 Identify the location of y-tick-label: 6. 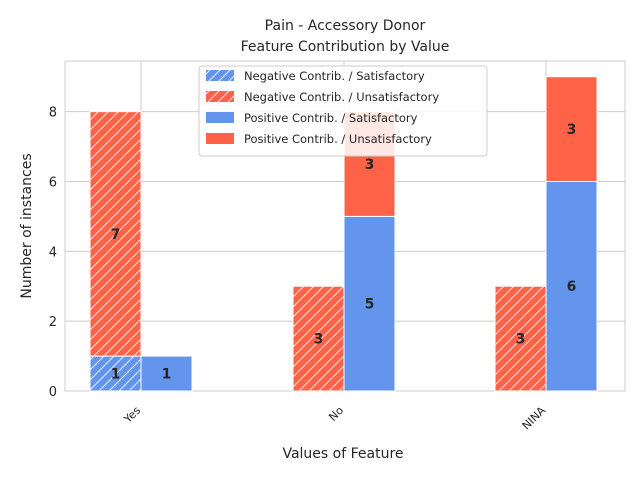
(53, 182).